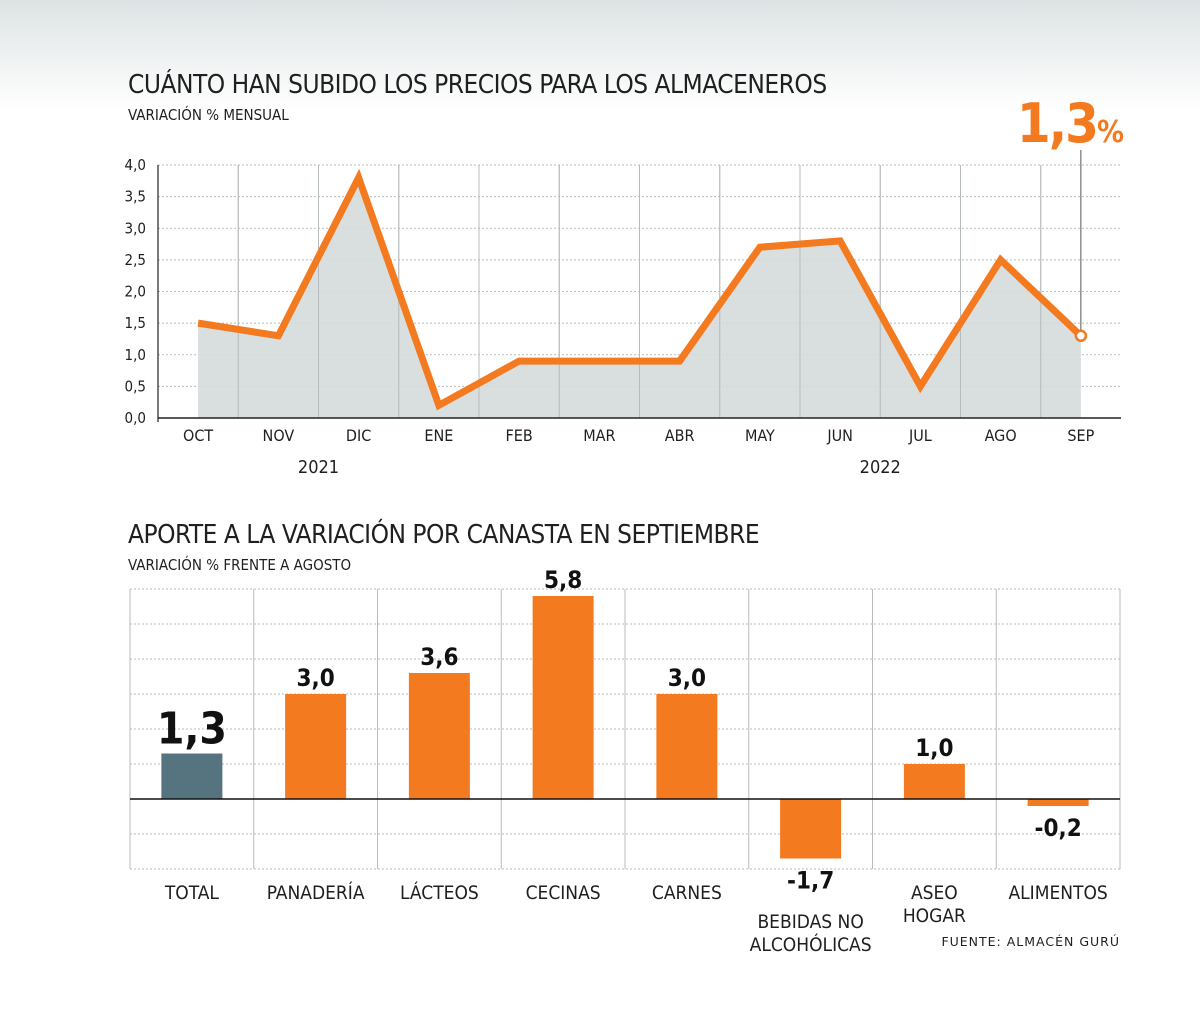  I want to click on category-label: HOGAR, so click(934, 916).